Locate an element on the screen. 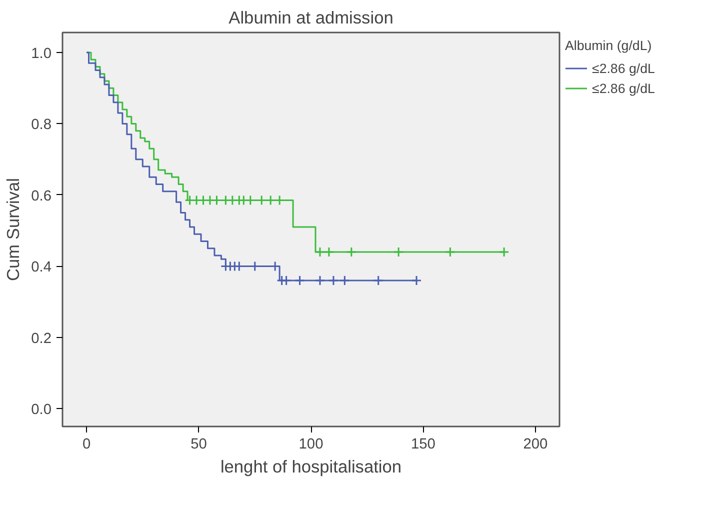  chart-title: Albumin at admission is located at coordinates (311, 18).